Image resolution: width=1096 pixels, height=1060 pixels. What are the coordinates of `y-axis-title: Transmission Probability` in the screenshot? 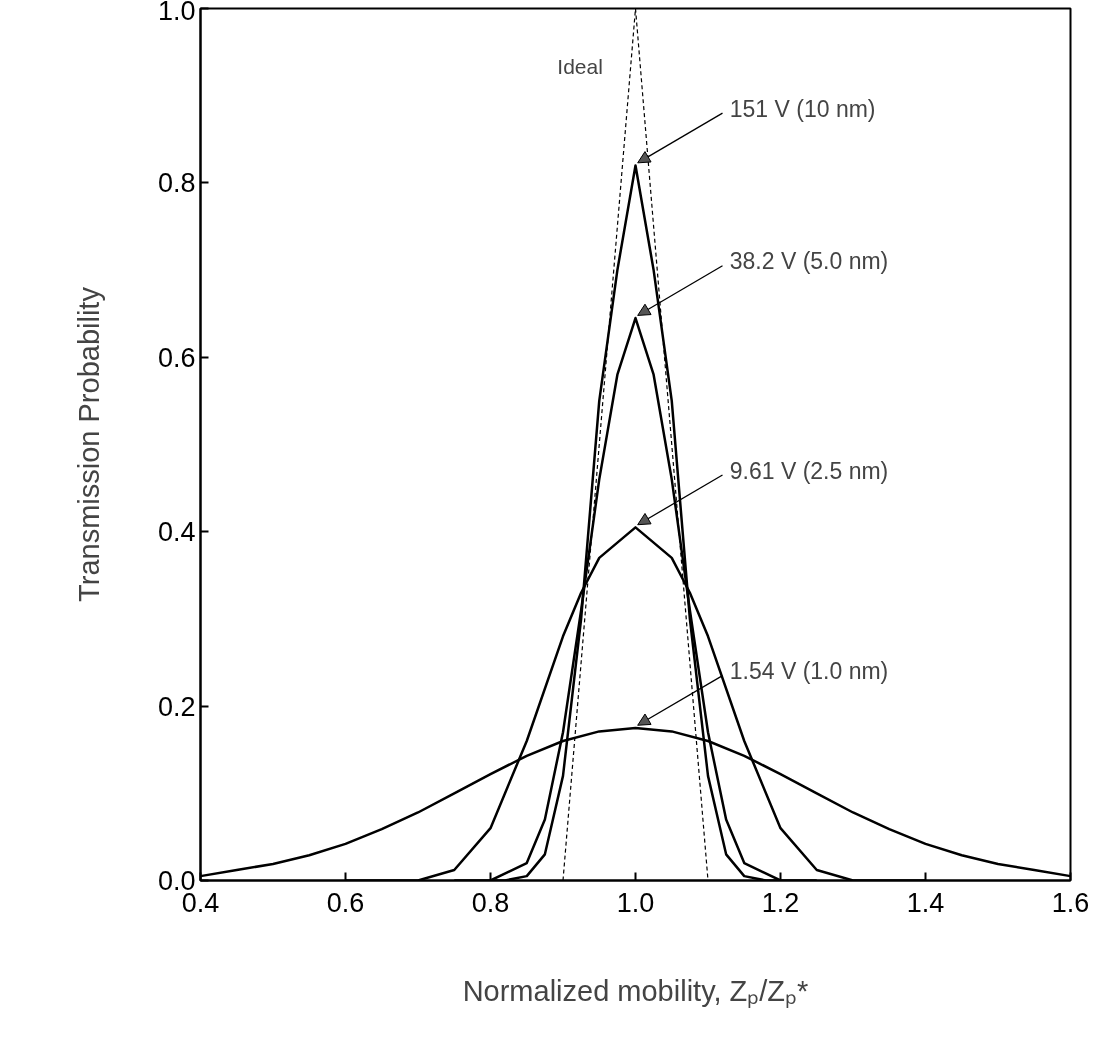 It's located at (88, 444).